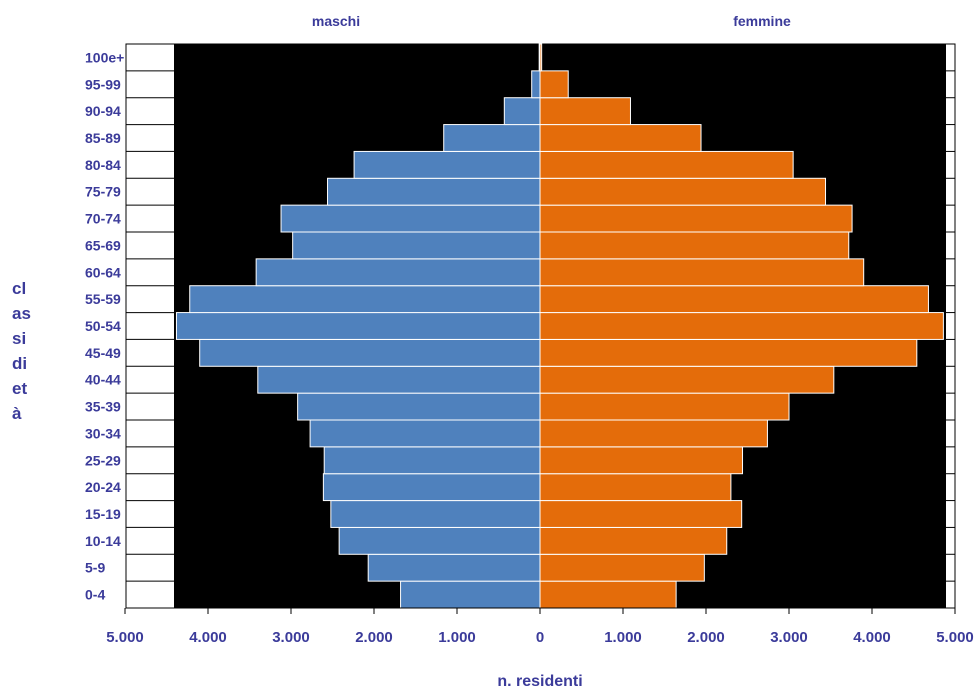 The height and width of the screenshot is (689, 980). I want to click on y-tick-label: 90-94, so click(103, 111).